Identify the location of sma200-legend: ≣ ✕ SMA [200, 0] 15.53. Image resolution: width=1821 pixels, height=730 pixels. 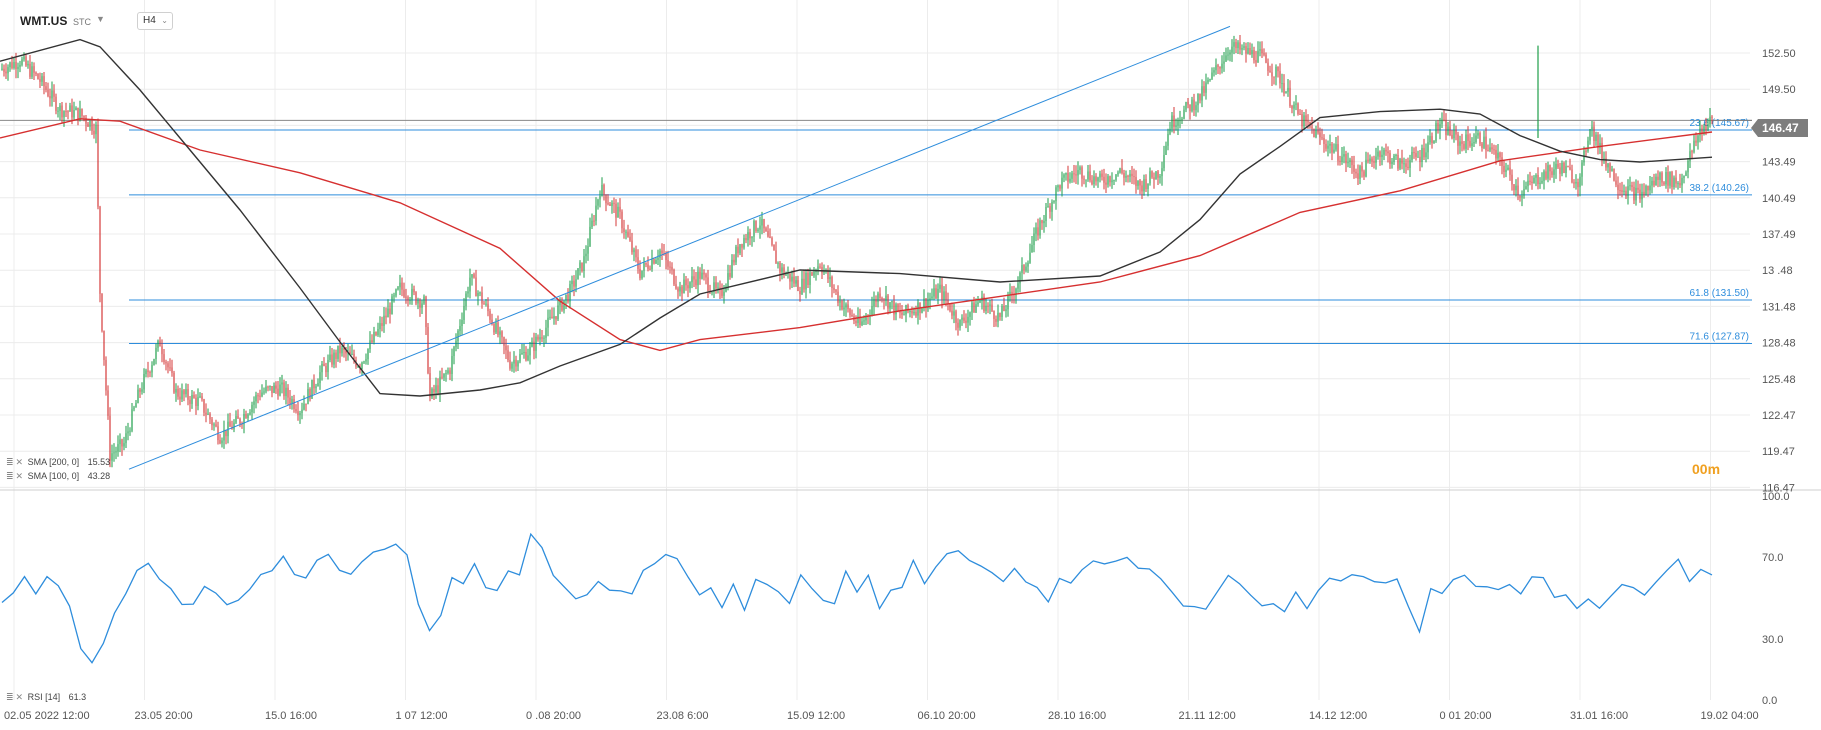
(58, 462).